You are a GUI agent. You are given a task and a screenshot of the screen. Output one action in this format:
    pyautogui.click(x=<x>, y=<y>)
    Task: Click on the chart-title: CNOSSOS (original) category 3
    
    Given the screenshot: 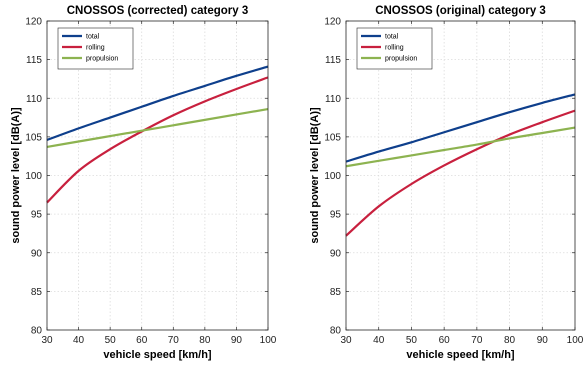 What is the action you would take?
    pyautogui.click(x=460, y=11)
    